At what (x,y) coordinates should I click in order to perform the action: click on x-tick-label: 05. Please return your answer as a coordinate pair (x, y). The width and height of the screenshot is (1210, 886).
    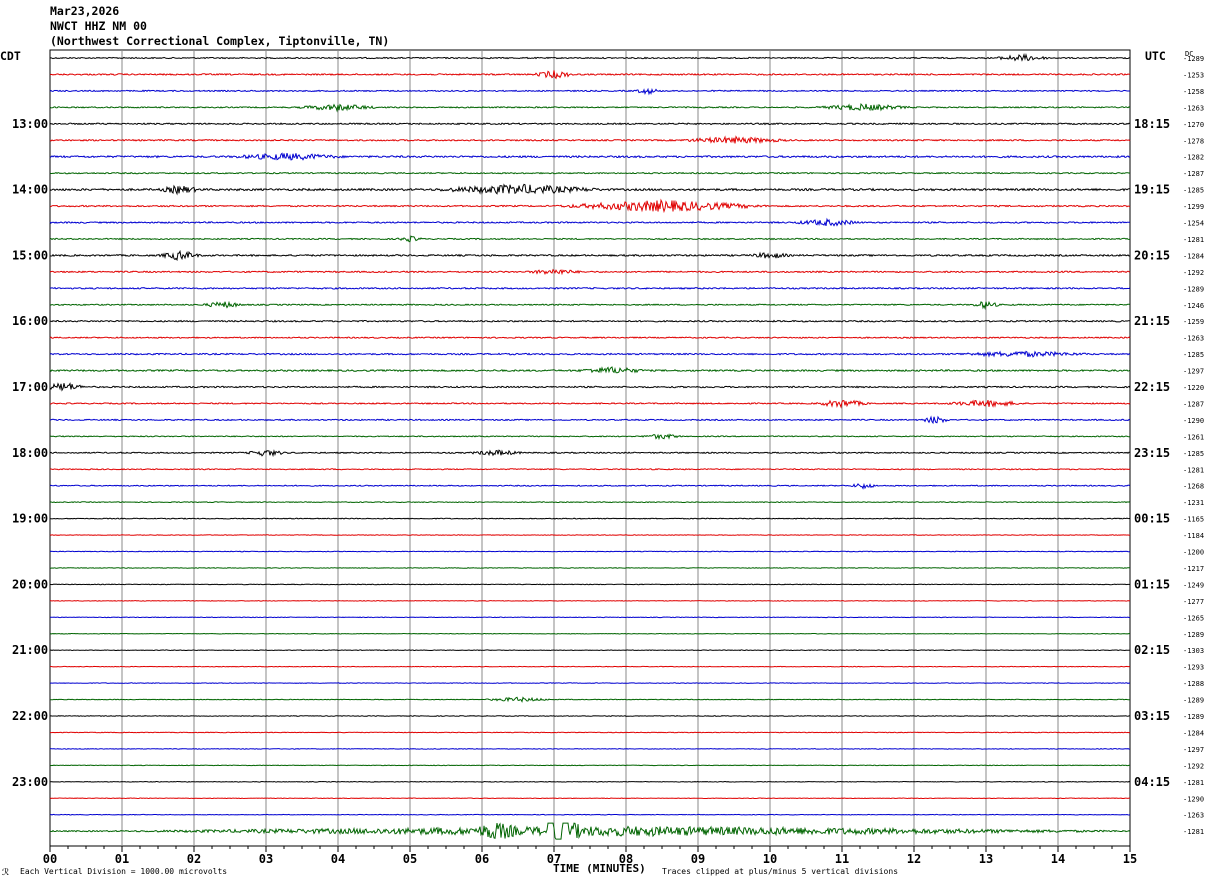
    Looking at the image, I should click on (410, 859).